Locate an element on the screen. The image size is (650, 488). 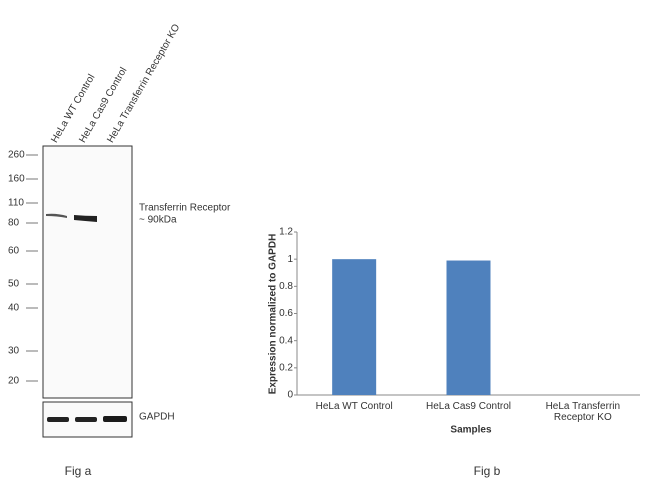
band-label: ~ 90kDa is located at coordinates (158, 220).